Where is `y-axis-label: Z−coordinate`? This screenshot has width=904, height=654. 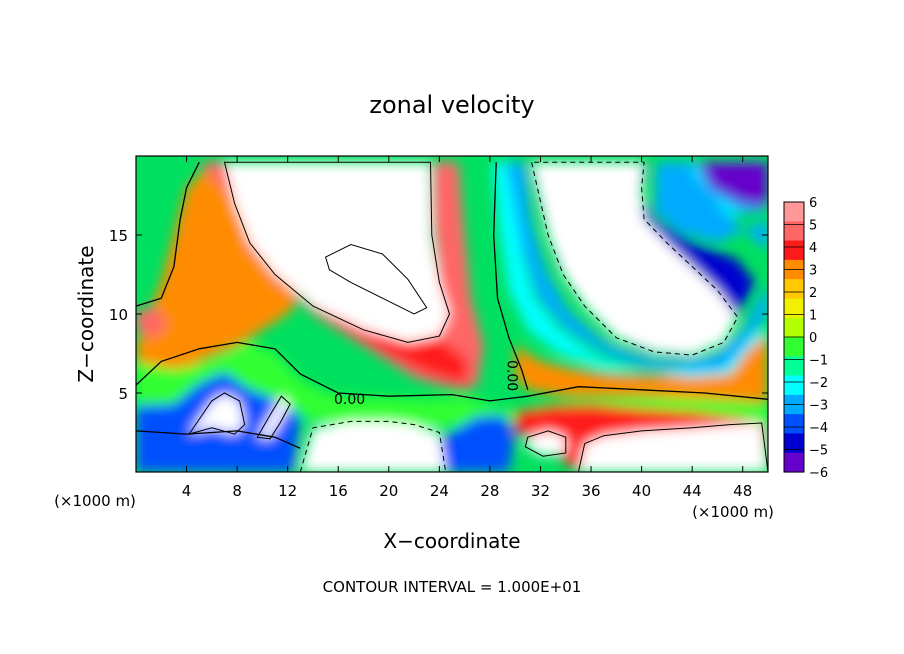 y-axis-label: Z−coordinate is located at coordinates (86, 313).